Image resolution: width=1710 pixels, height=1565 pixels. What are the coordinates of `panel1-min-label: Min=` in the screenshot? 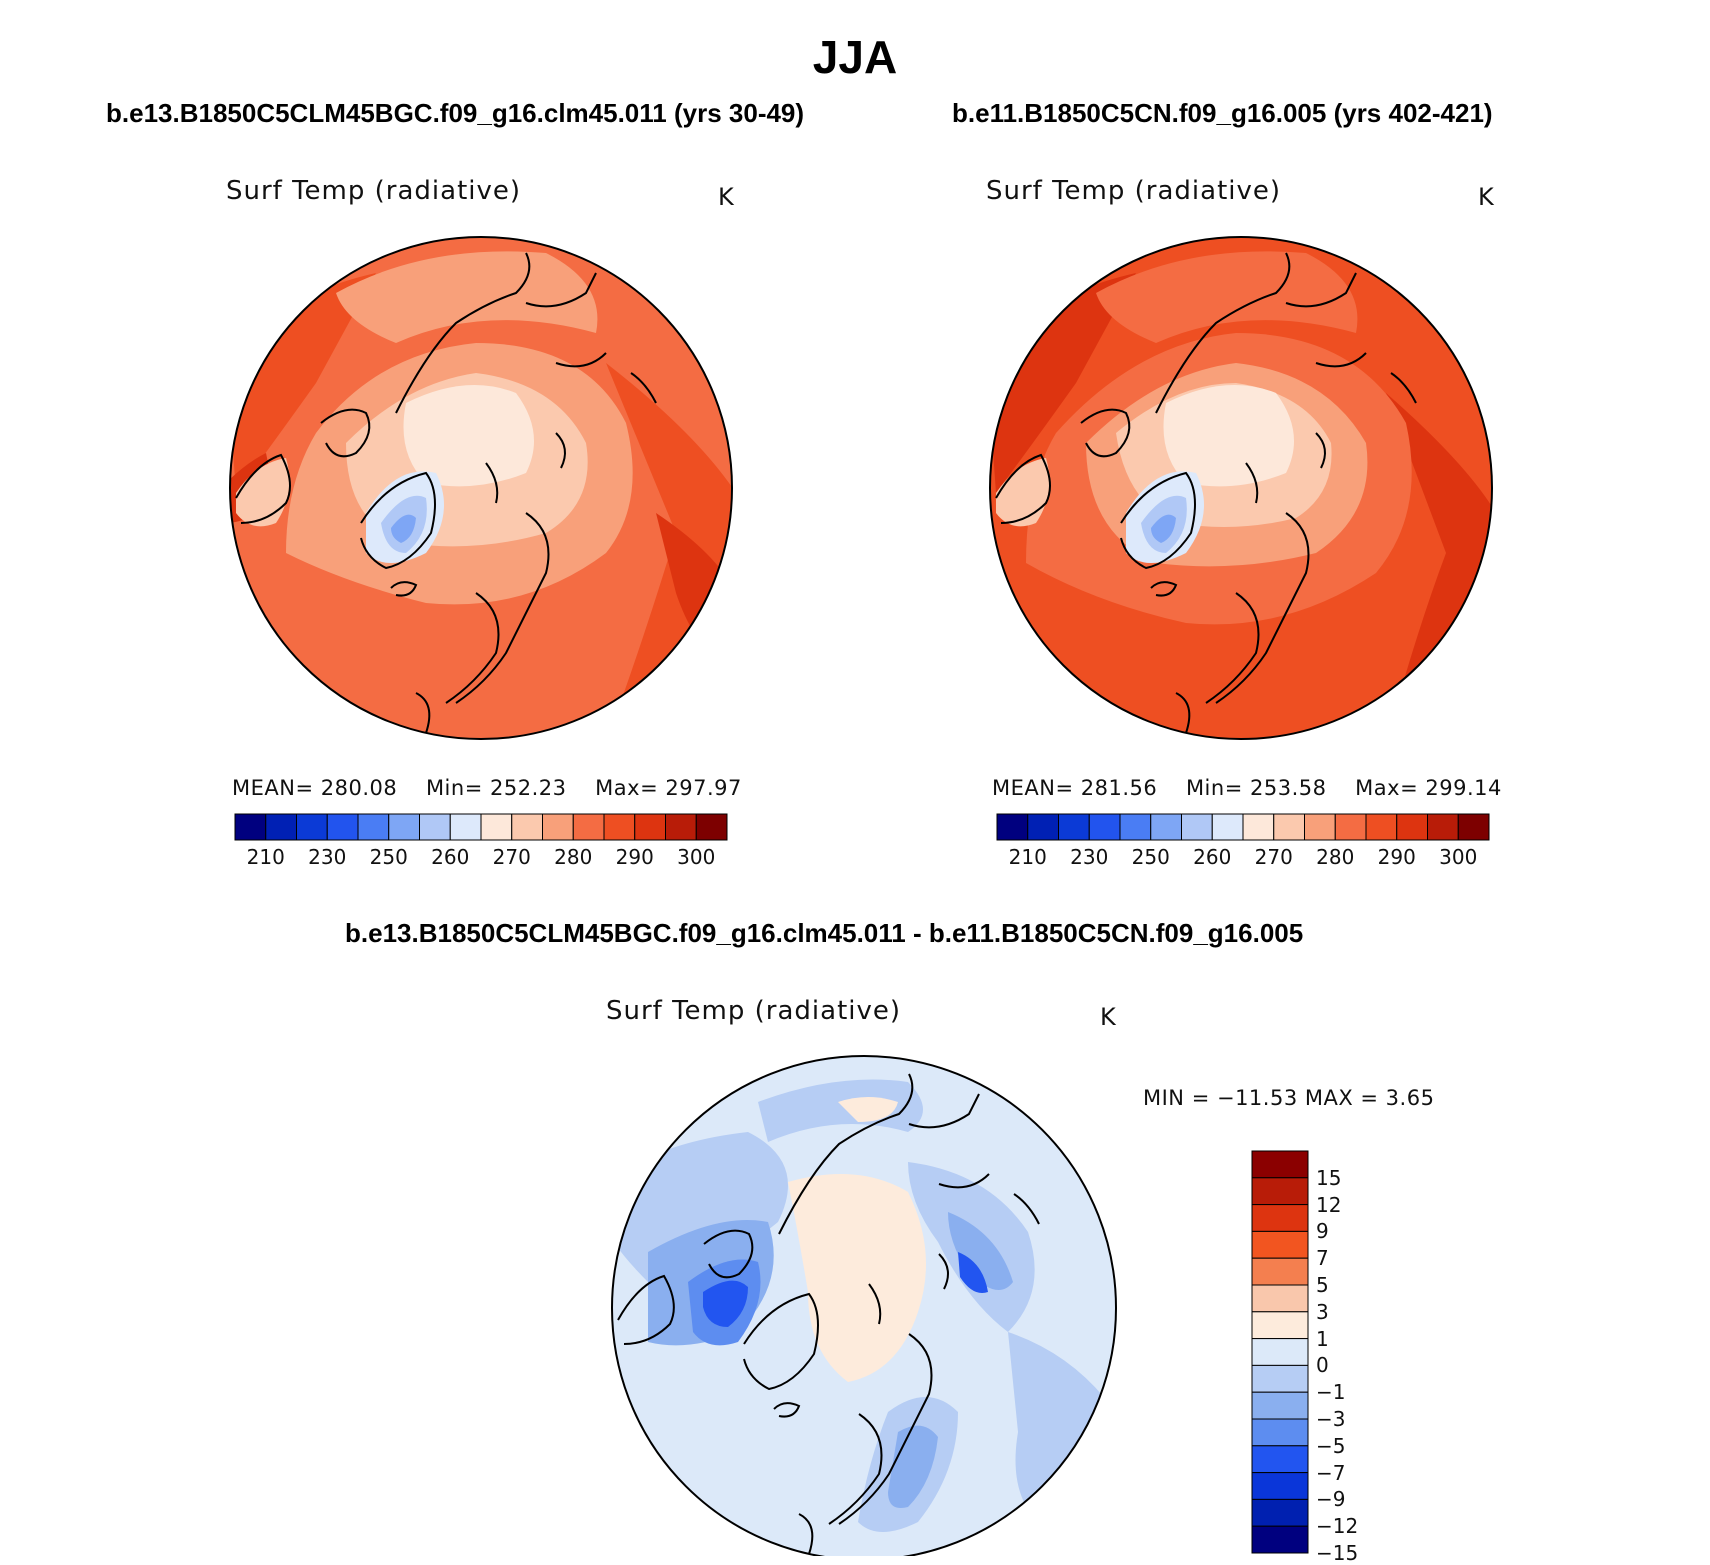 It's located at (454, 788).